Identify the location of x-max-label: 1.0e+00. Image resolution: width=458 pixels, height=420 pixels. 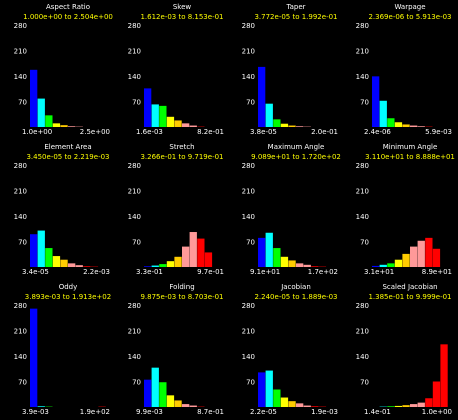
(437, 412).